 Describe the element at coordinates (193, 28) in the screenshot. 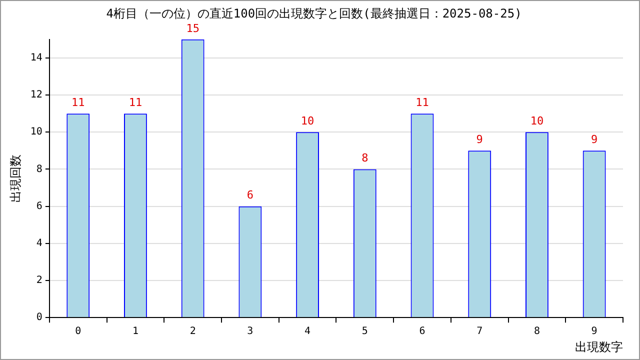

I see `data-label: 15` at that location.